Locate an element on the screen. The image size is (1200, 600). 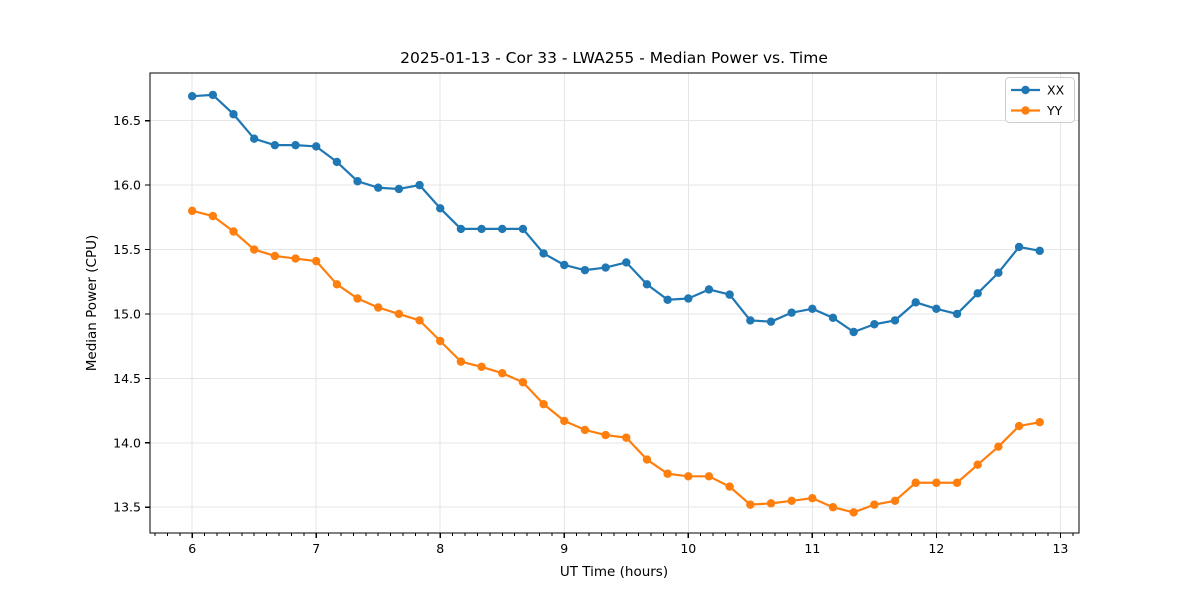
x-tick-label: 7 is located at coordinates (316, 548).